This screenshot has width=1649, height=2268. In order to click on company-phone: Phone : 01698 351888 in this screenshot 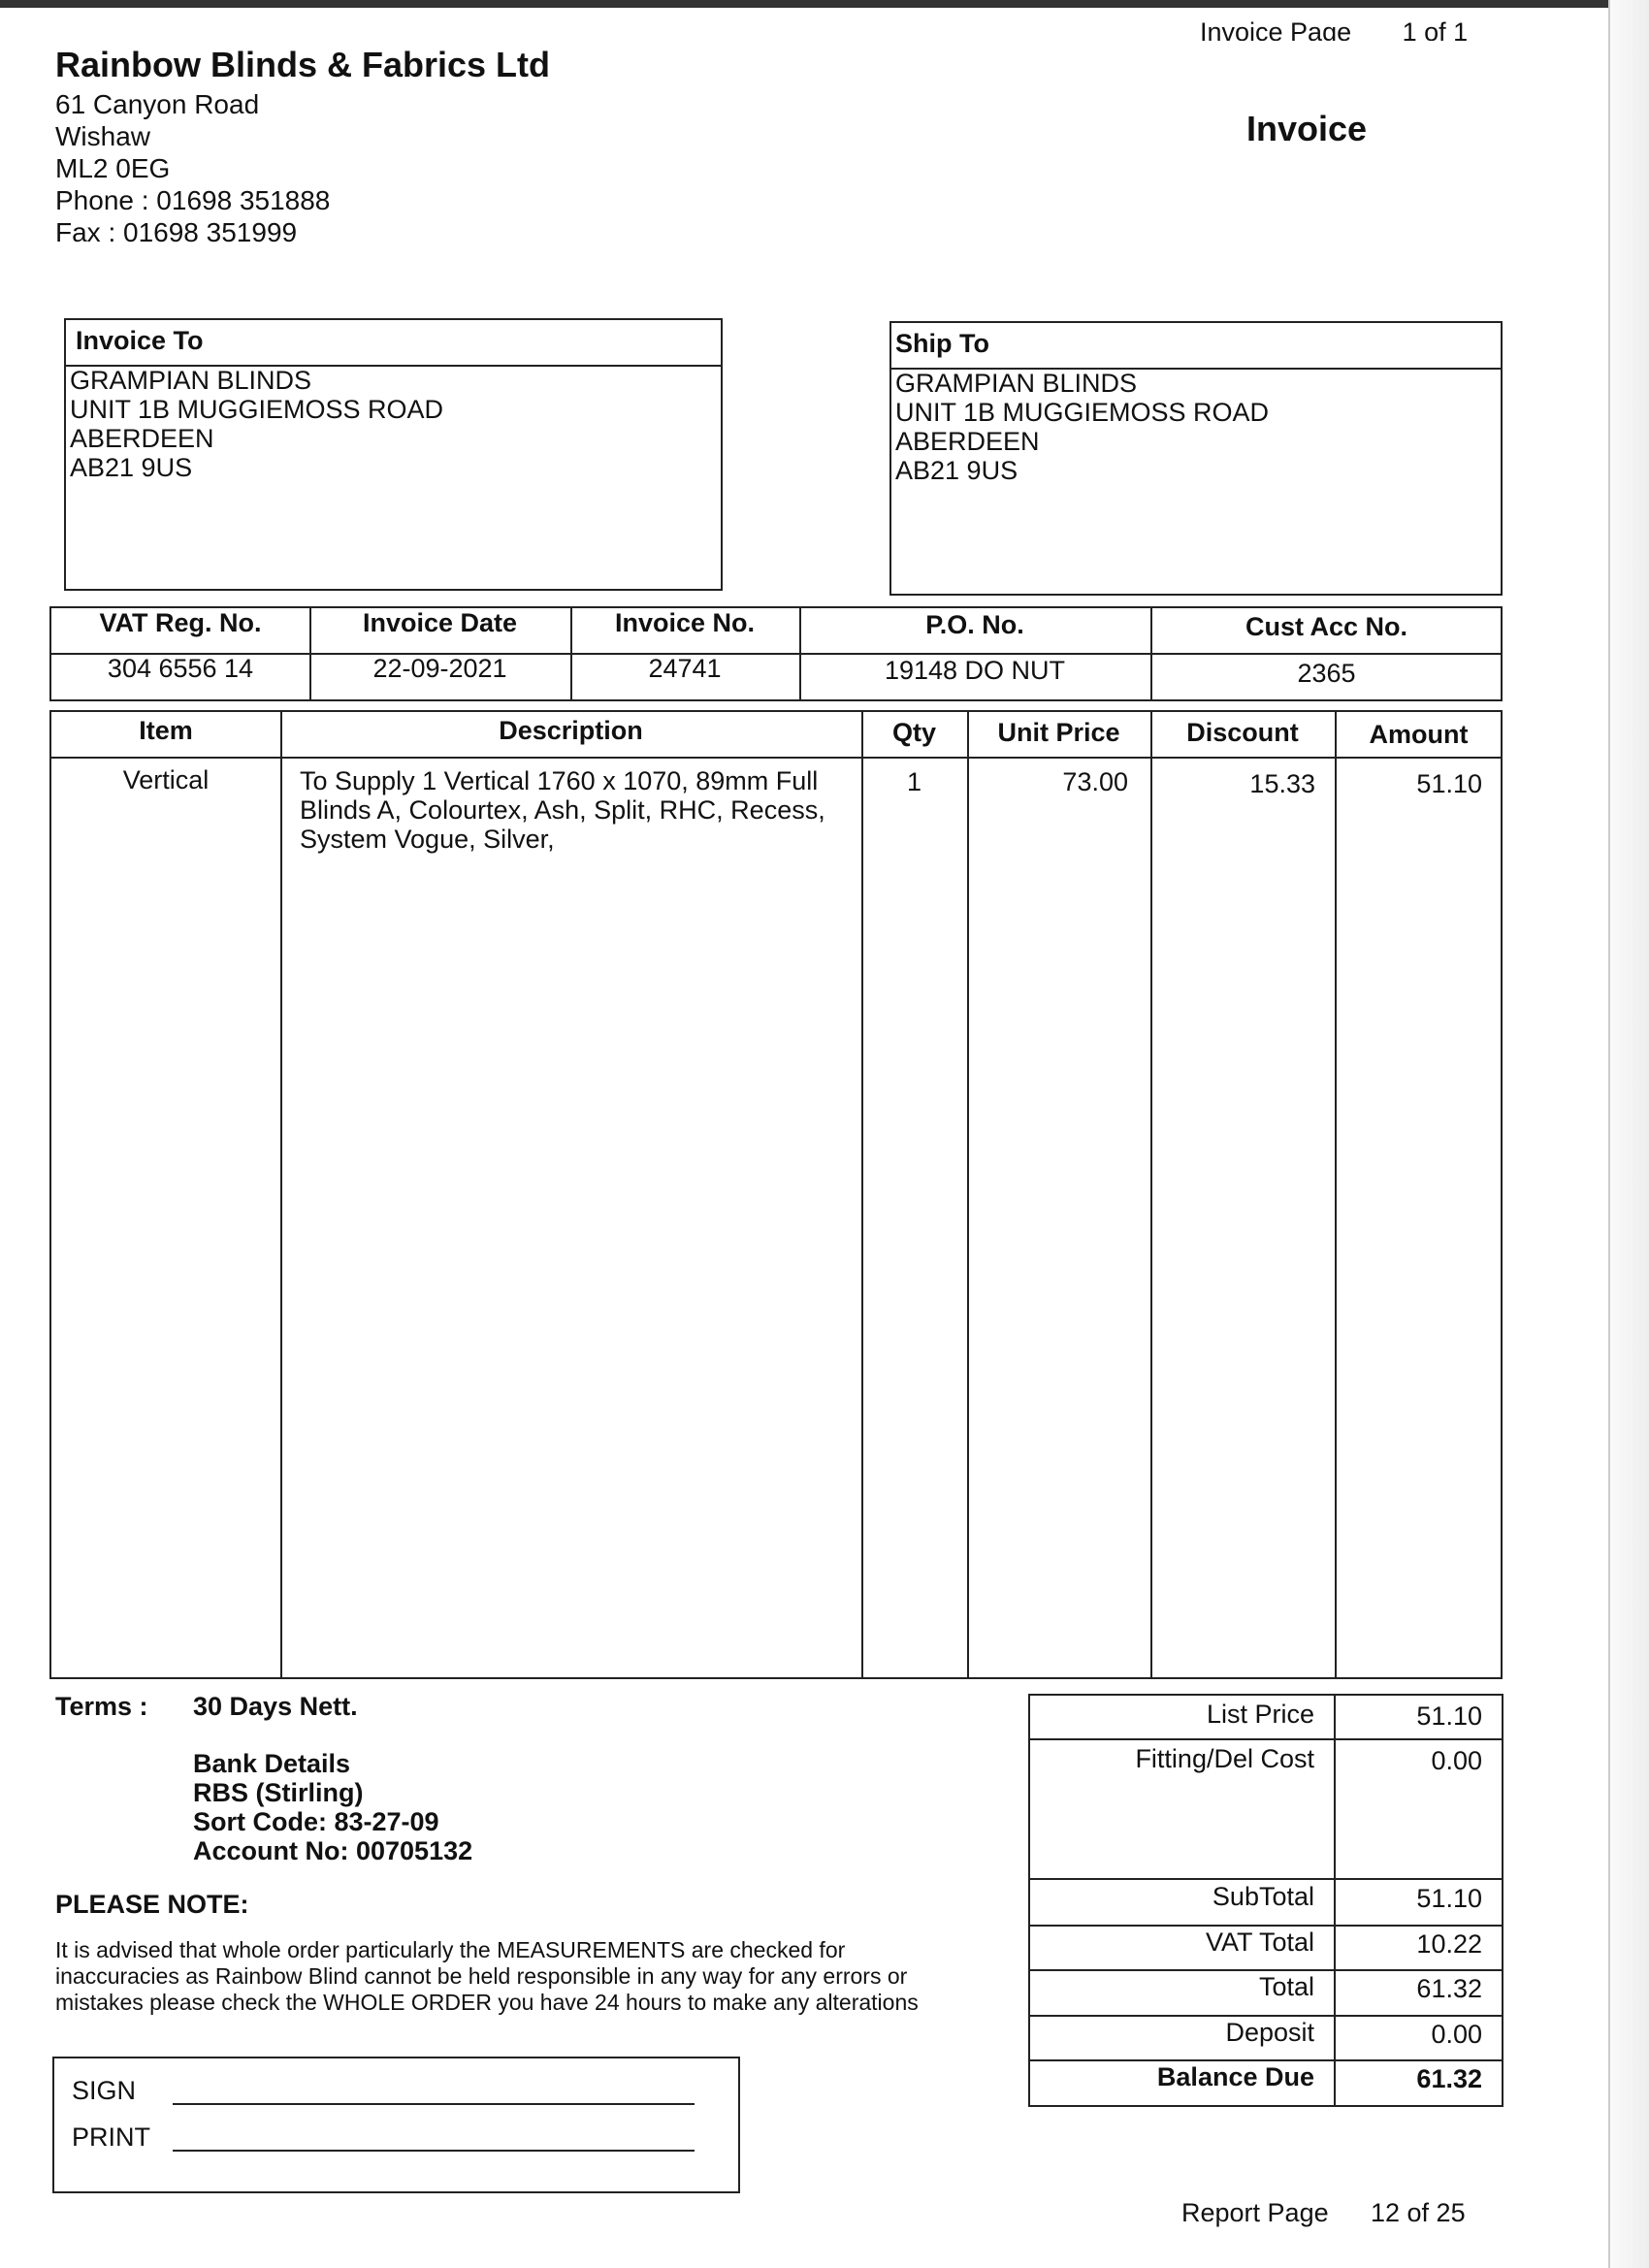, I will do `click(193, 200)`.